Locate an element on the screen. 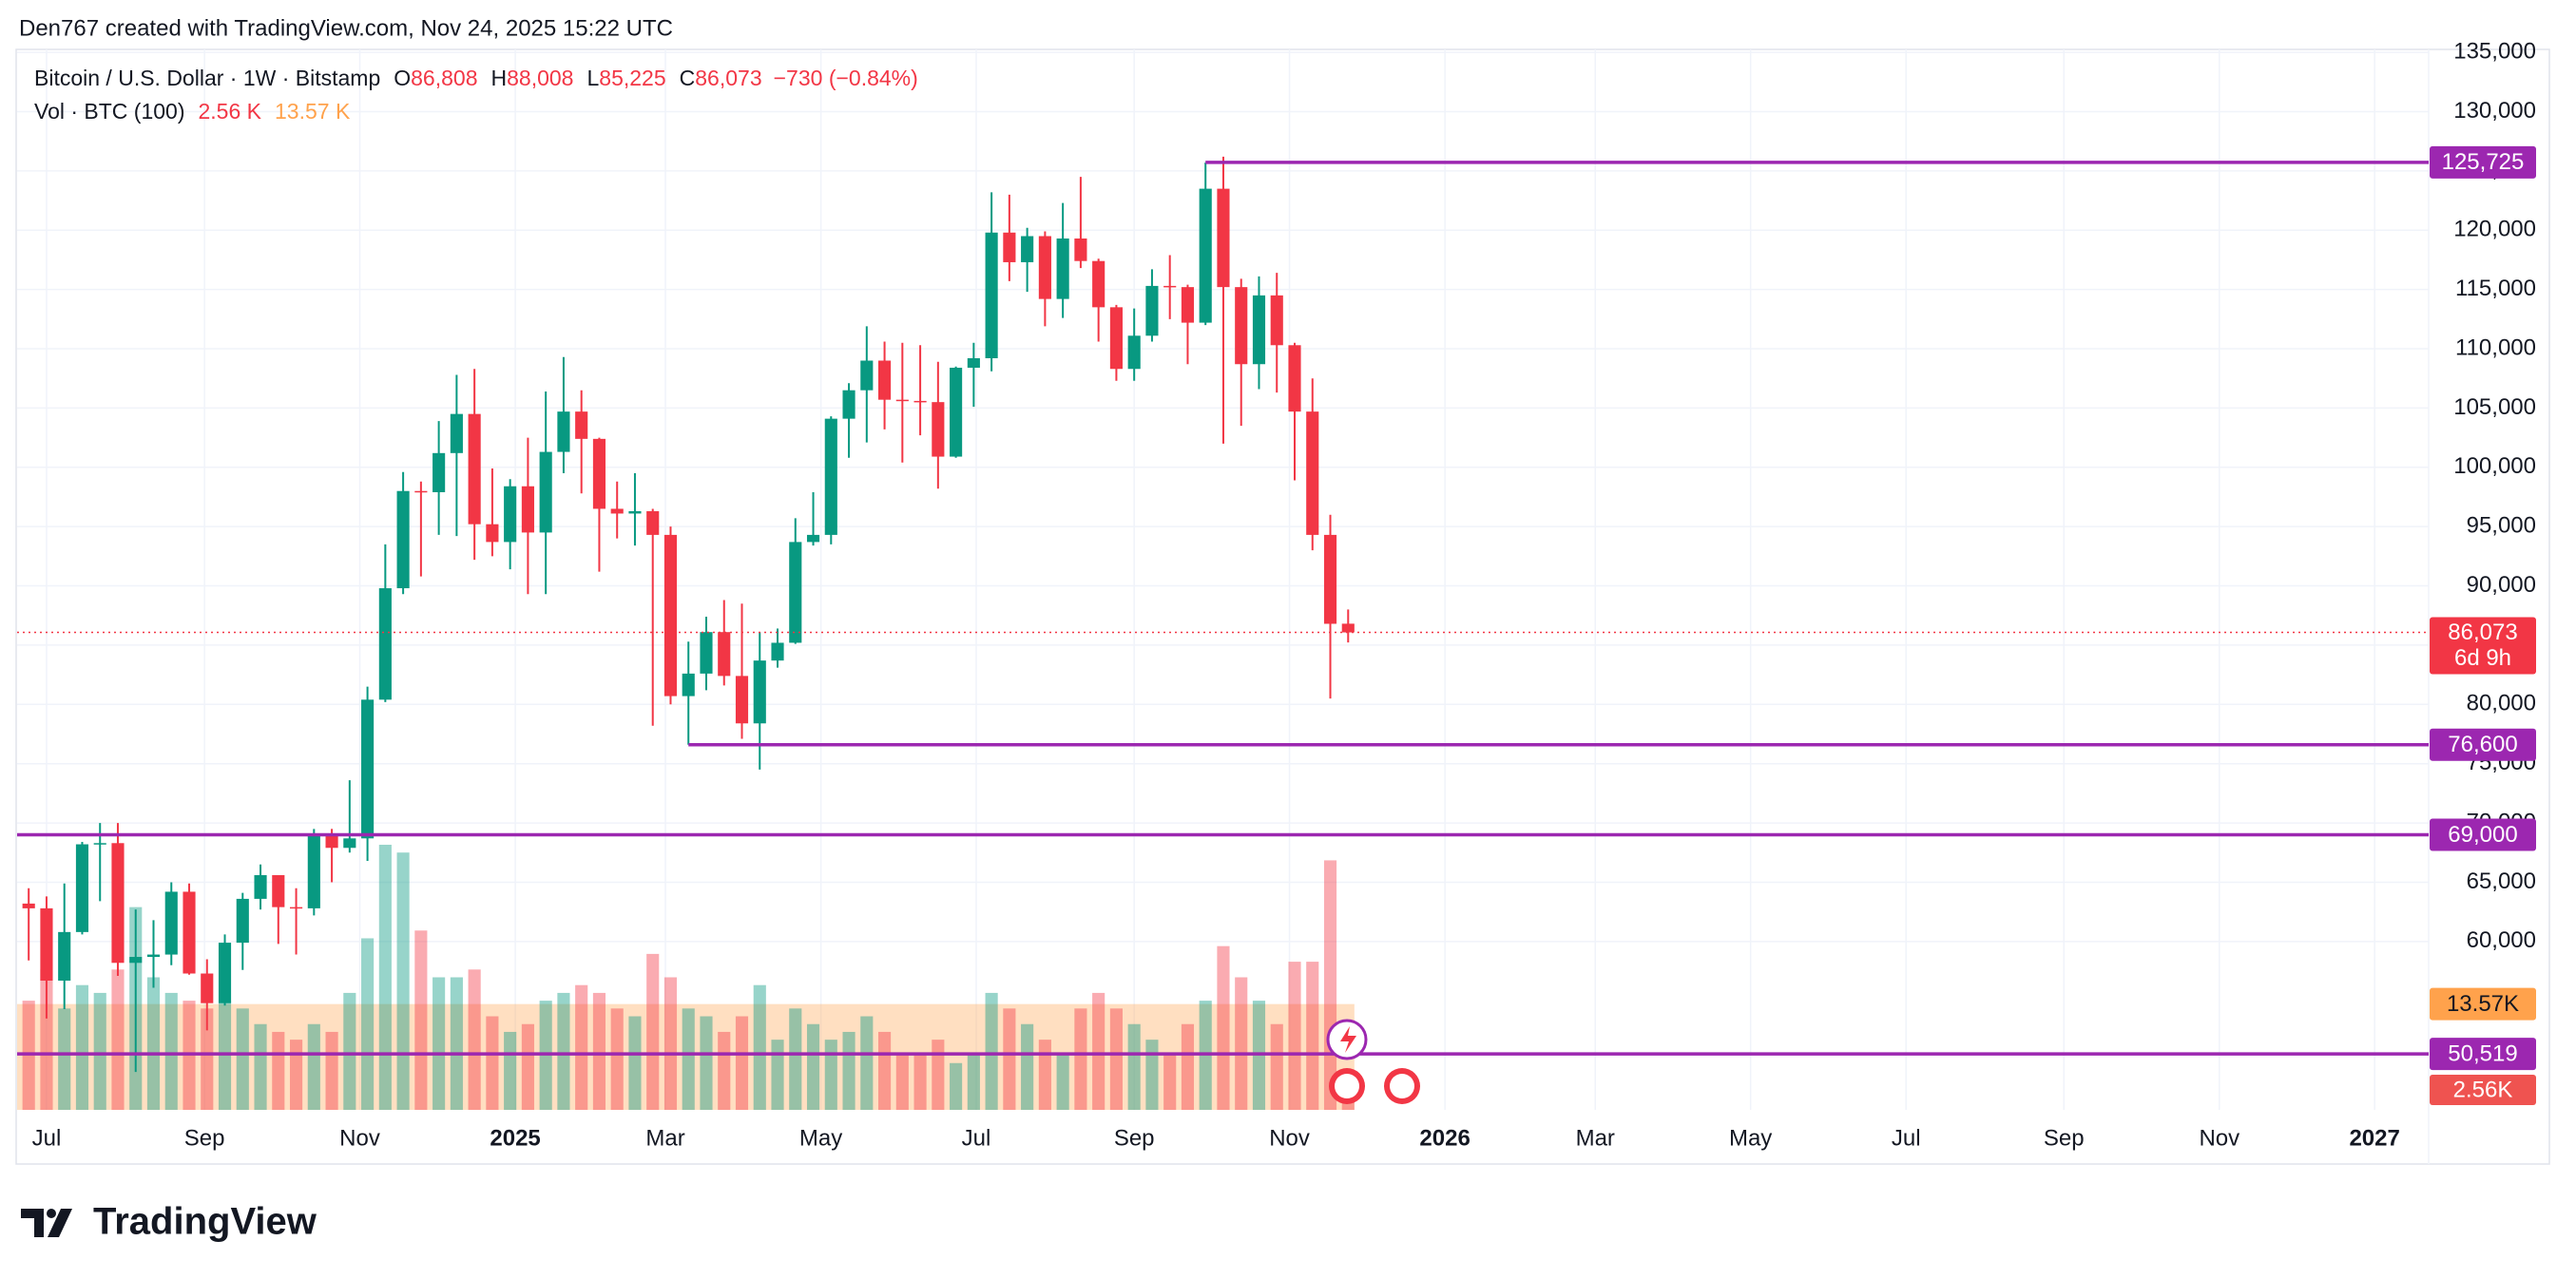 This screenshot has height=1279, width=2576. legend-item: L is located at coordinates (592, 78).